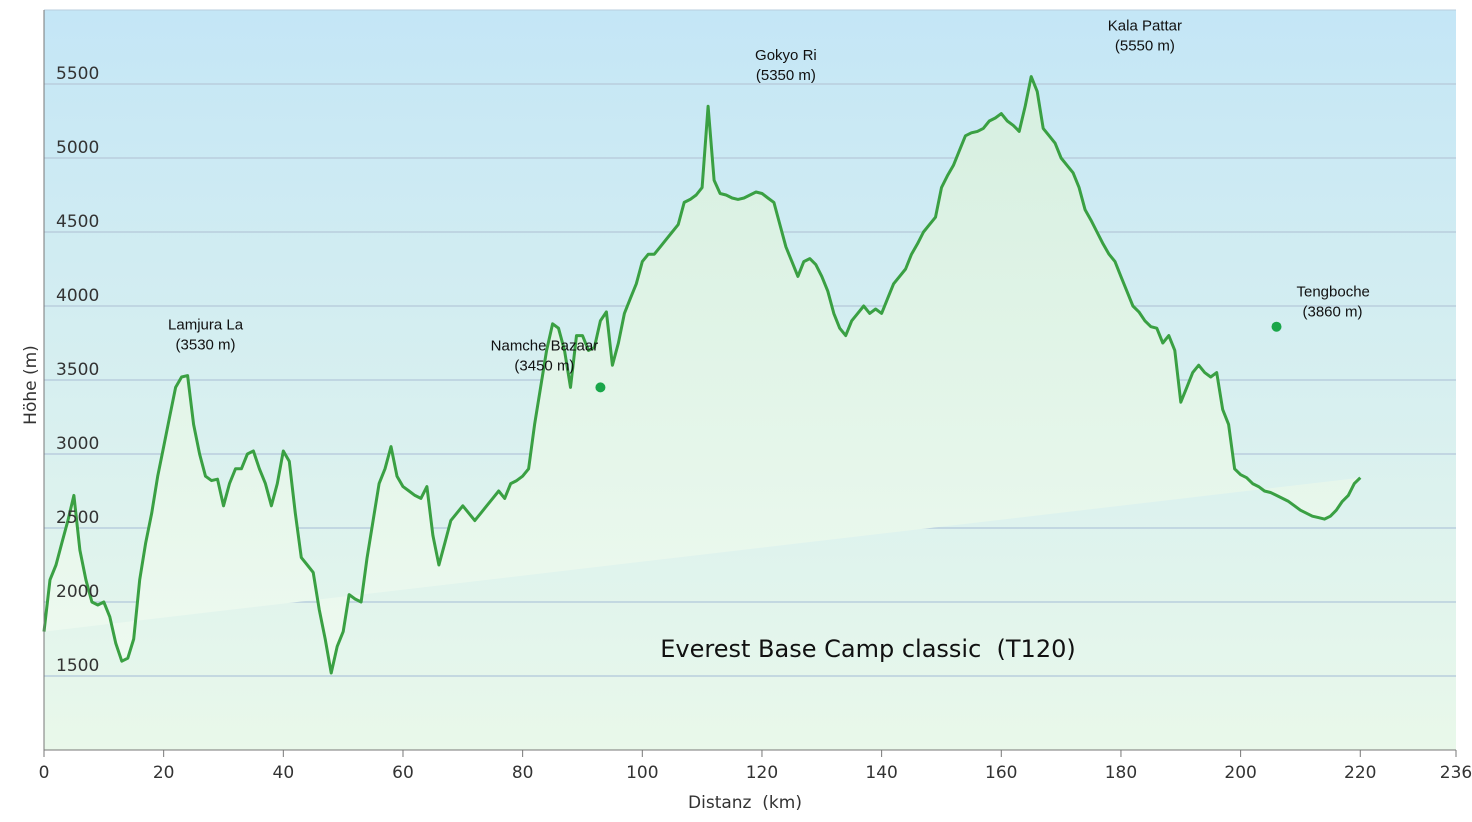  What do you see at coordinates (77, 148) in the screenshot?
I see `y-tick-label: 5000` at bounding box center [77, 148].